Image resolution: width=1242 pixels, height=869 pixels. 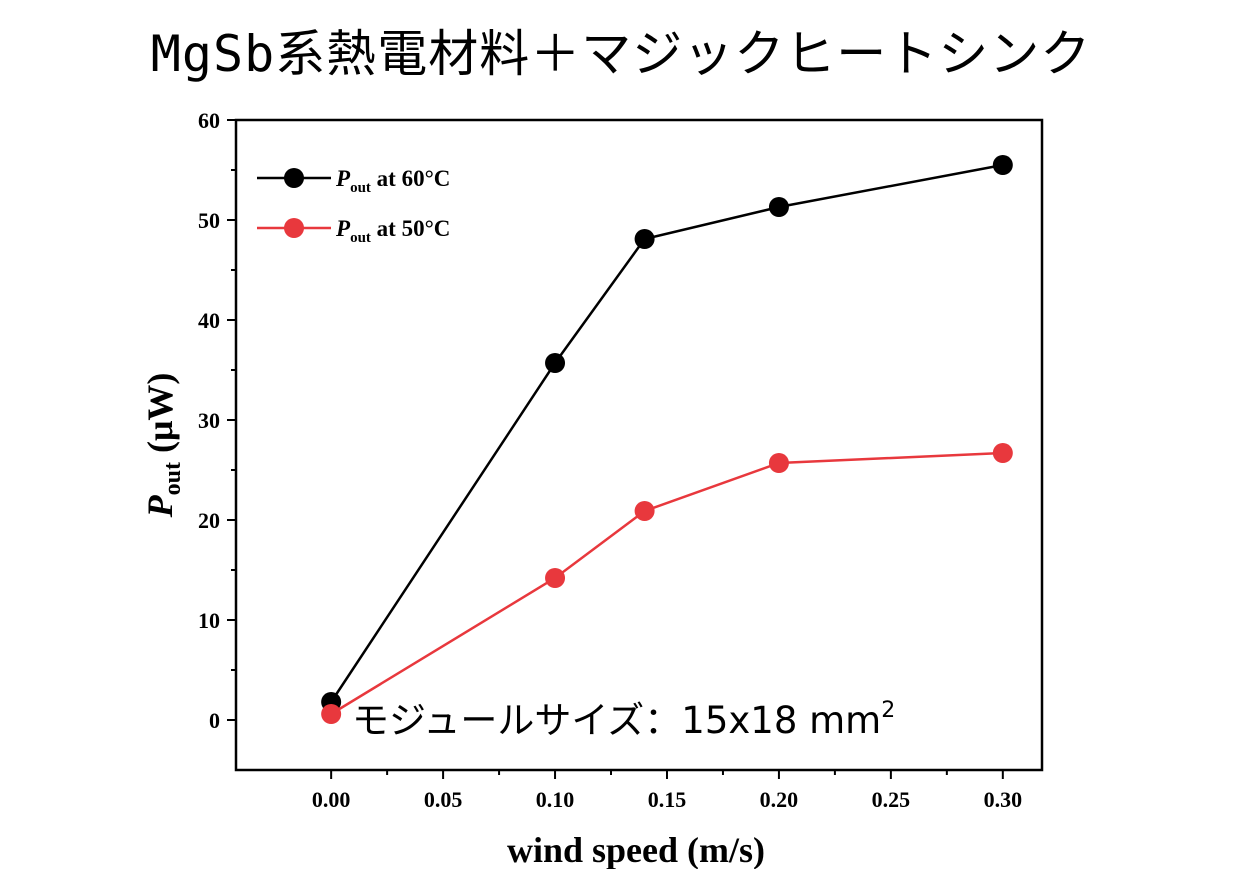 What do you see at coordinates (353, 206) in the screenshot?
I see `legend: Pout at 60°C Pout at 50°C` at bounding box center [353, 206].